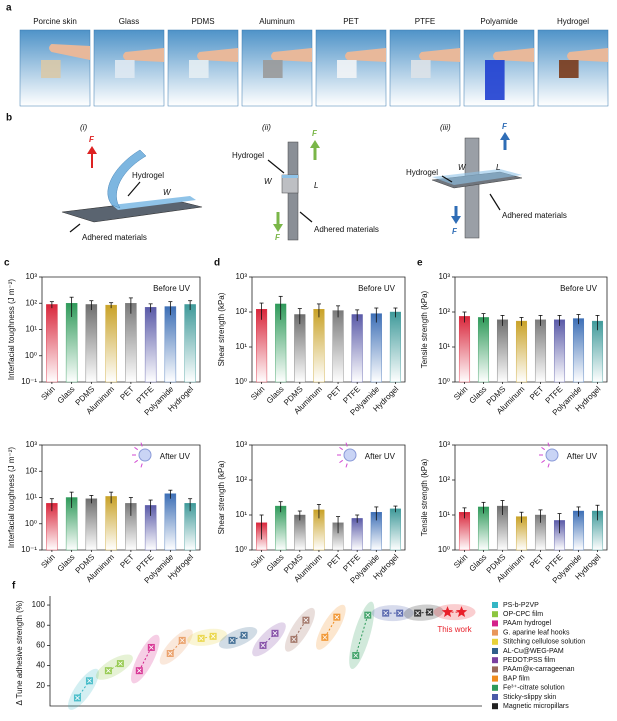 The image size is (617, 721). What do you see at coordinates (534, 688) in the screenshot?
I see `legend-label: Fe³⁺-citrate solution` at bounding box center [534, 688].